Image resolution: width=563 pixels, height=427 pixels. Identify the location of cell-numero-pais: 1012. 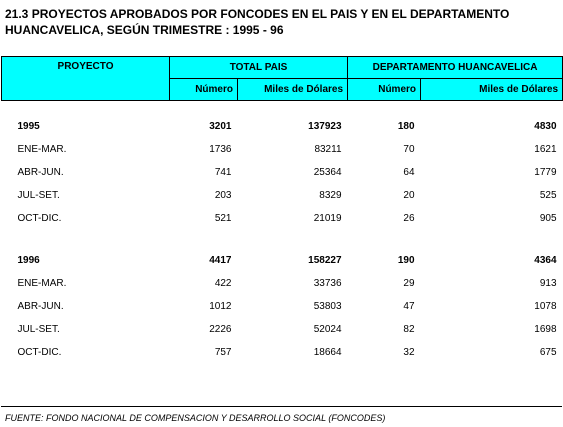
(220, 306).